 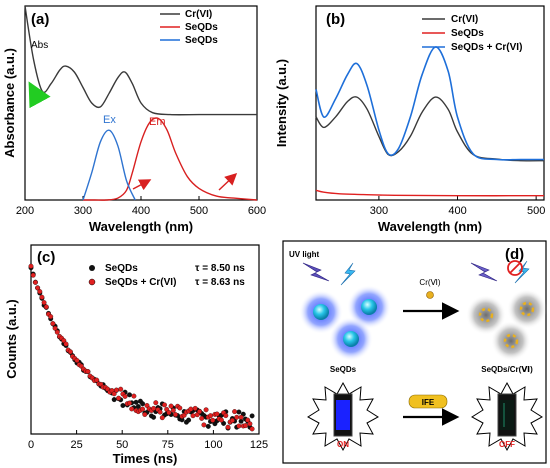 What do you see at coordinates (464, 19) in the screenshot?
I see `svg-text: Cr(VI)` at bounding box center [464, 19].